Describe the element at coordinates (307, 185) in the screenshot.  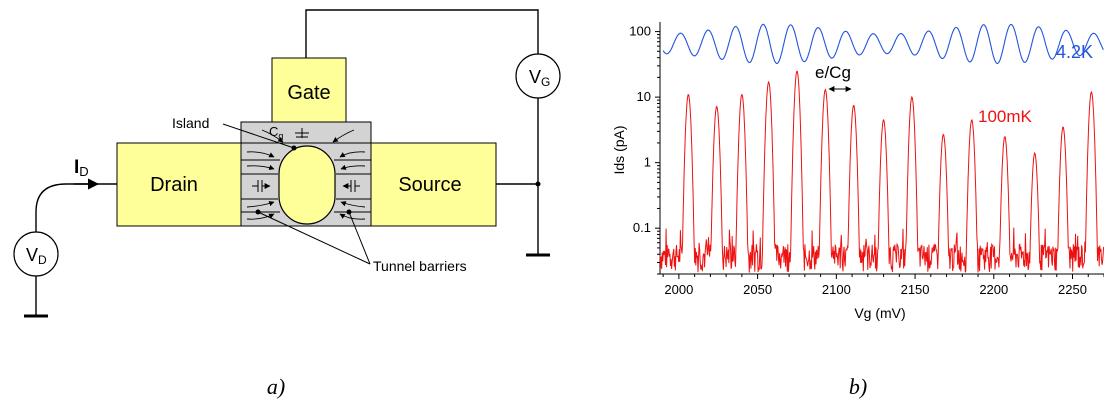
I see `island` at that location.